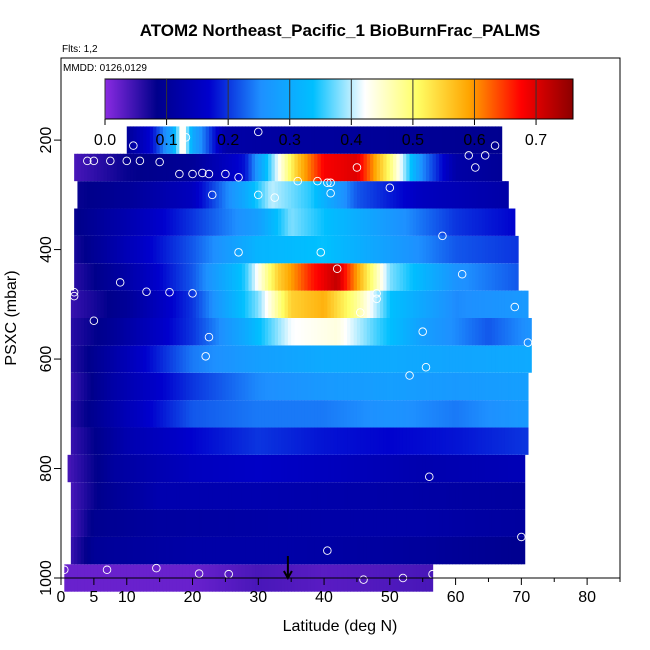  Describe the element at coordinates (296, 249) in the screenshot. I see `heatmap-band` at that location.